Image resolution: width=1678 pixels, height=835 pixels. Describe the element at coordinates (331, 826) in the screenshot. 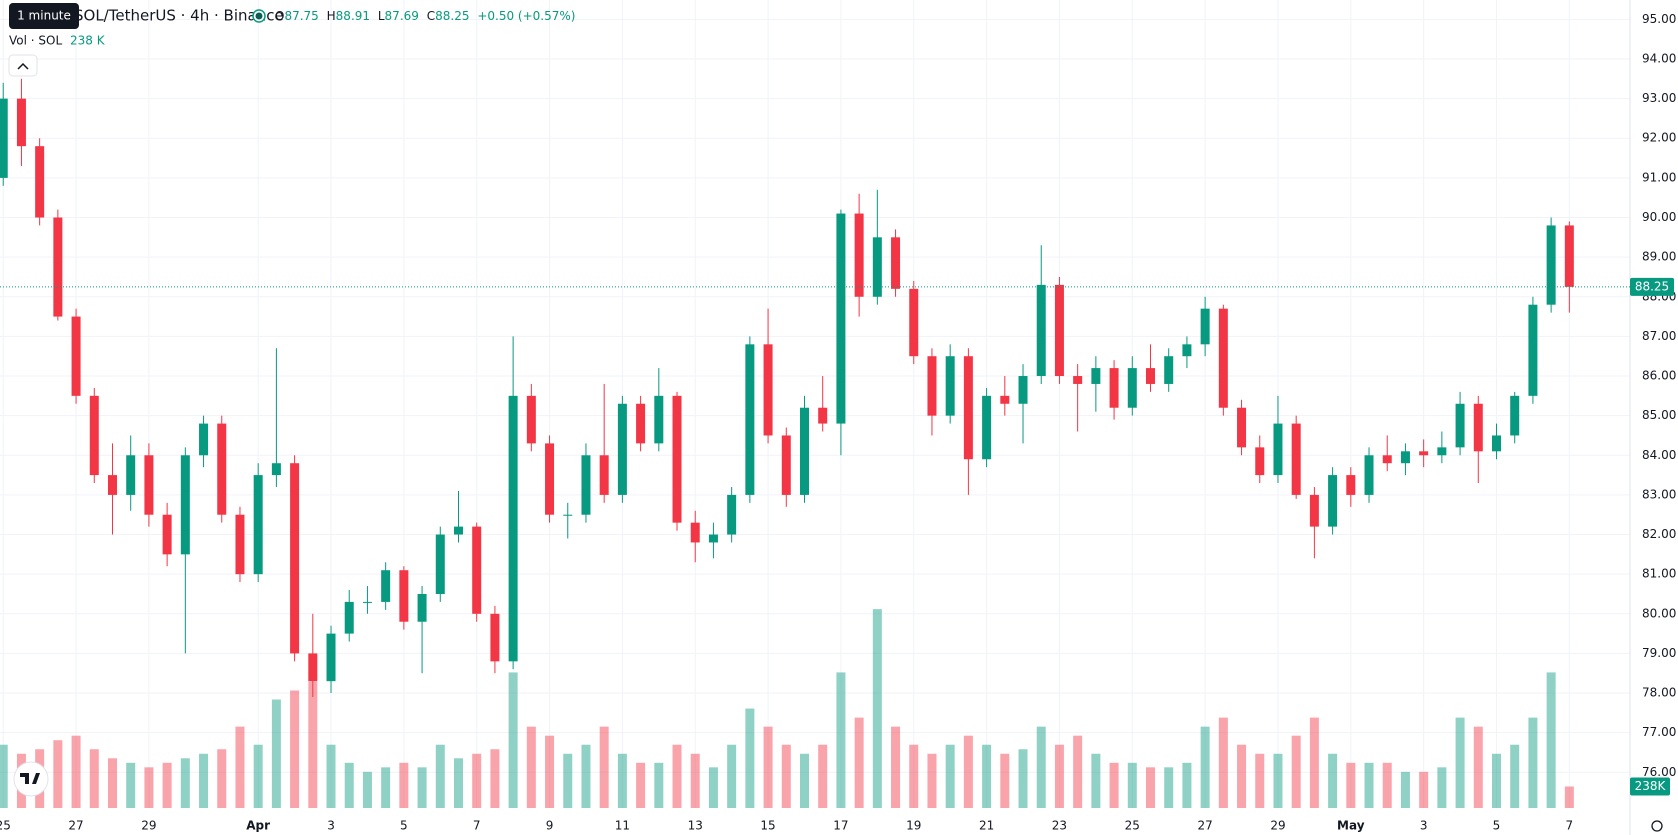

I see `x-tick-label: 3` at that location.